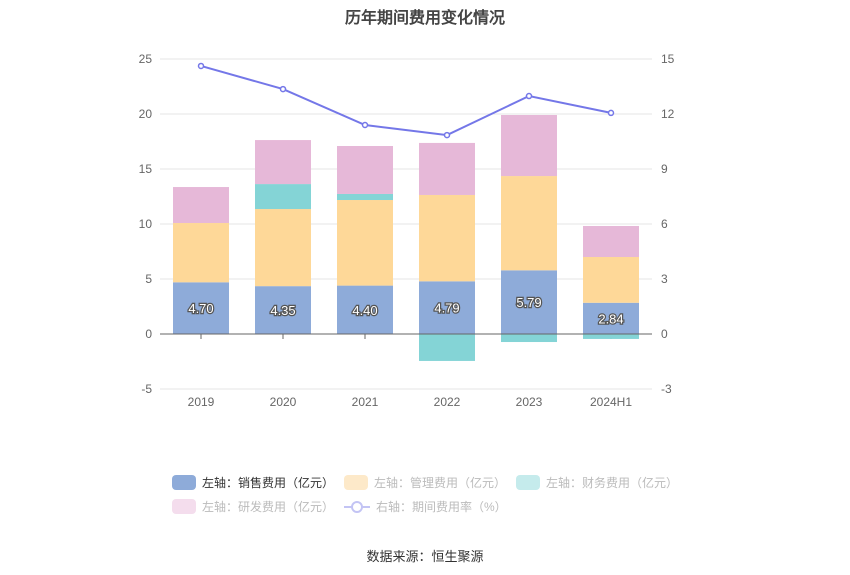 The width and height of the screenshot is (850, 575). Describe the element at coordinates (146, 59) in the screenshot. I see `left-tick-label: 25` at that location.